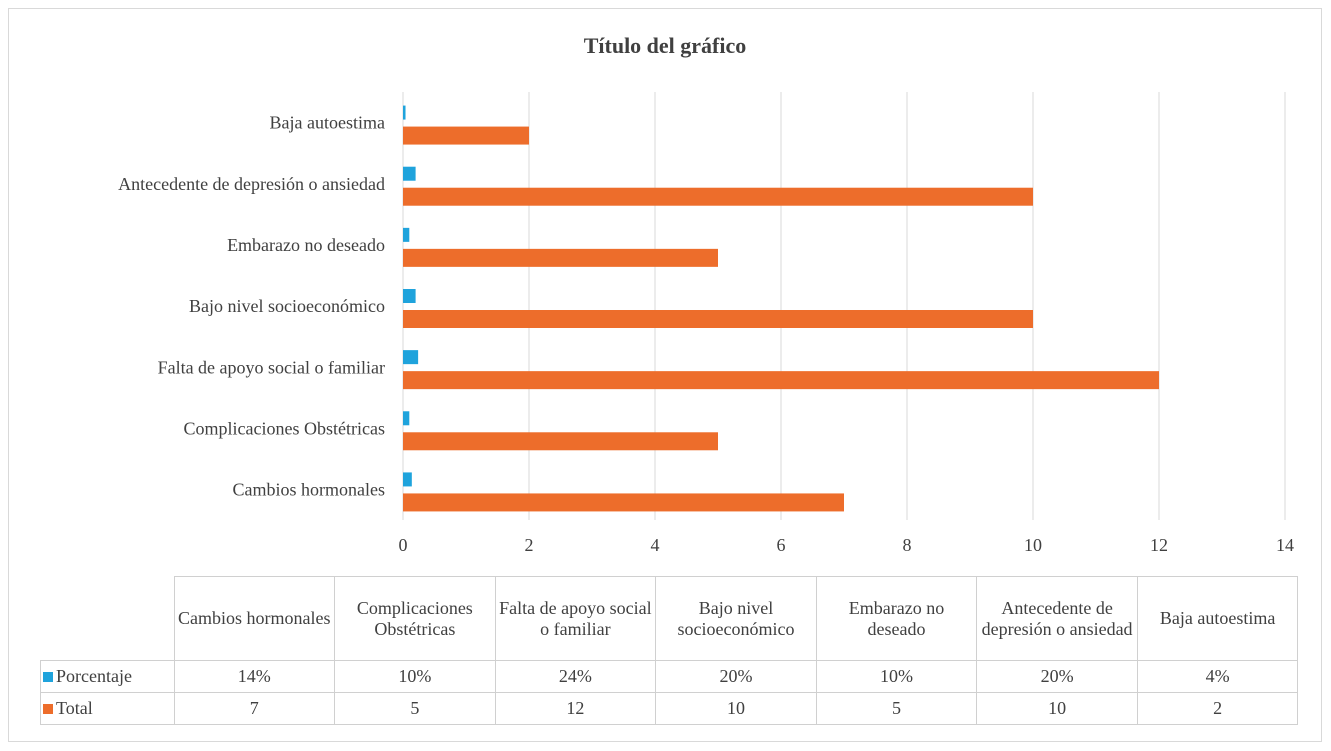 This screenshot has width=1331, height=751. I want to click on column-header: Falta de apoyo social o familiar, so click(575, 618).